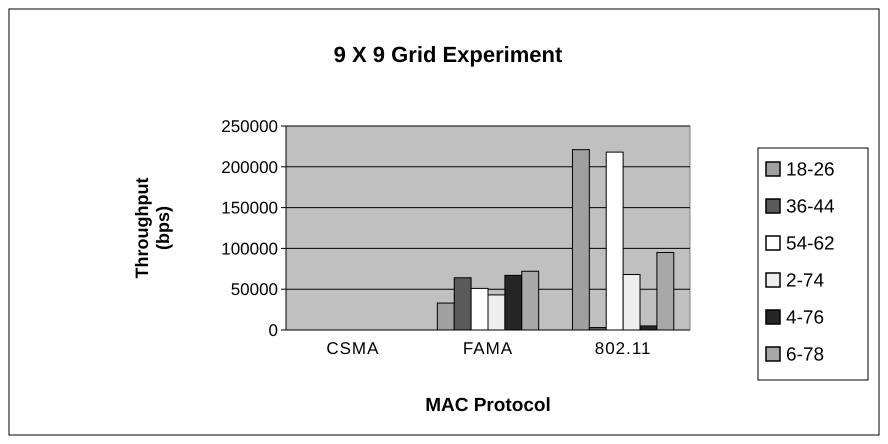 The width and height of the screenshot is (888, 444). Describe the element at coordinates (805, 318) in the screenshot. I see `legend-label: 4-76` at that location.